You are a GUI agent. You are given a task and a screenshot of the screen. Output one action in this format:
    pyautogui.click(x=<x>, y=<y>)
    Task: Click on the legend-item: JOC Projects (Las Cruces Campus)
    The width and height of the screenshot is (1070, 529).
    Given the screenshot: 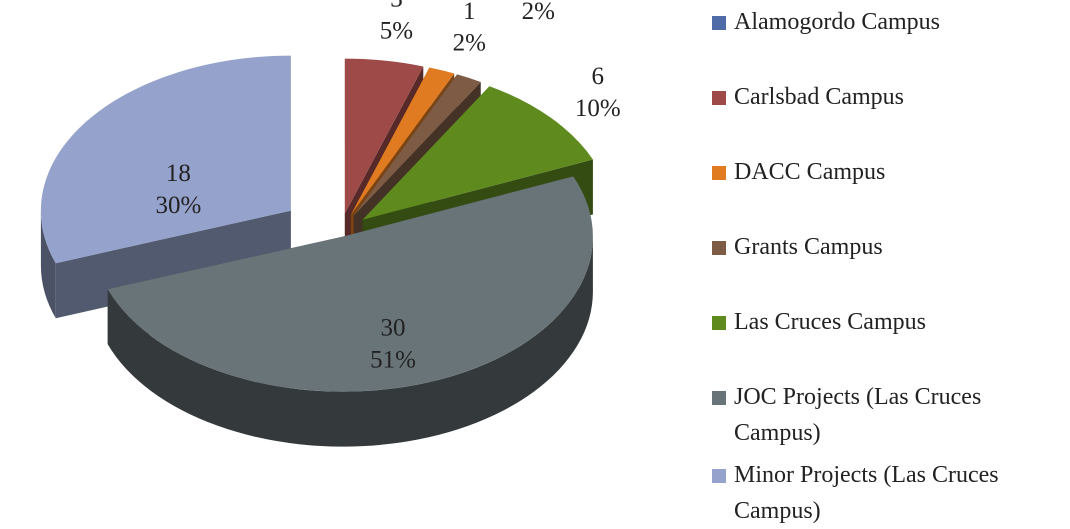 What is the action you would take?
    pyautogui.click(x=879, y=415)
    